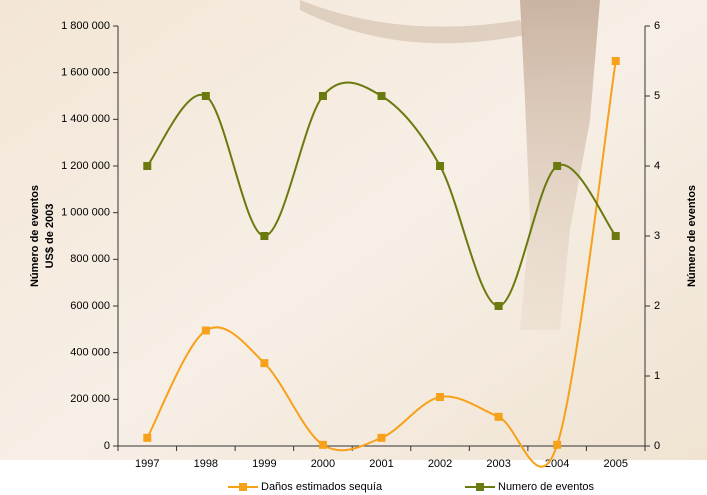 The image size is (707, 495). Describe the element at coordinates (85, 26) in the screenshot. I see `y-tick-label: 1 800 000` at that location.